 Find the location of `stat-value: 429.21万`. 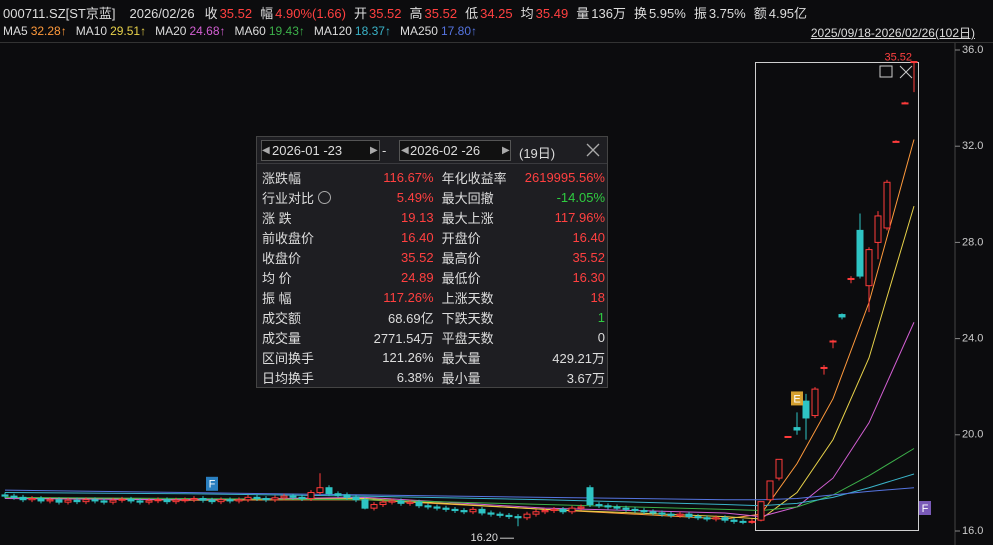

stat-value: 429.21万 is located at coordinates (578, 358).